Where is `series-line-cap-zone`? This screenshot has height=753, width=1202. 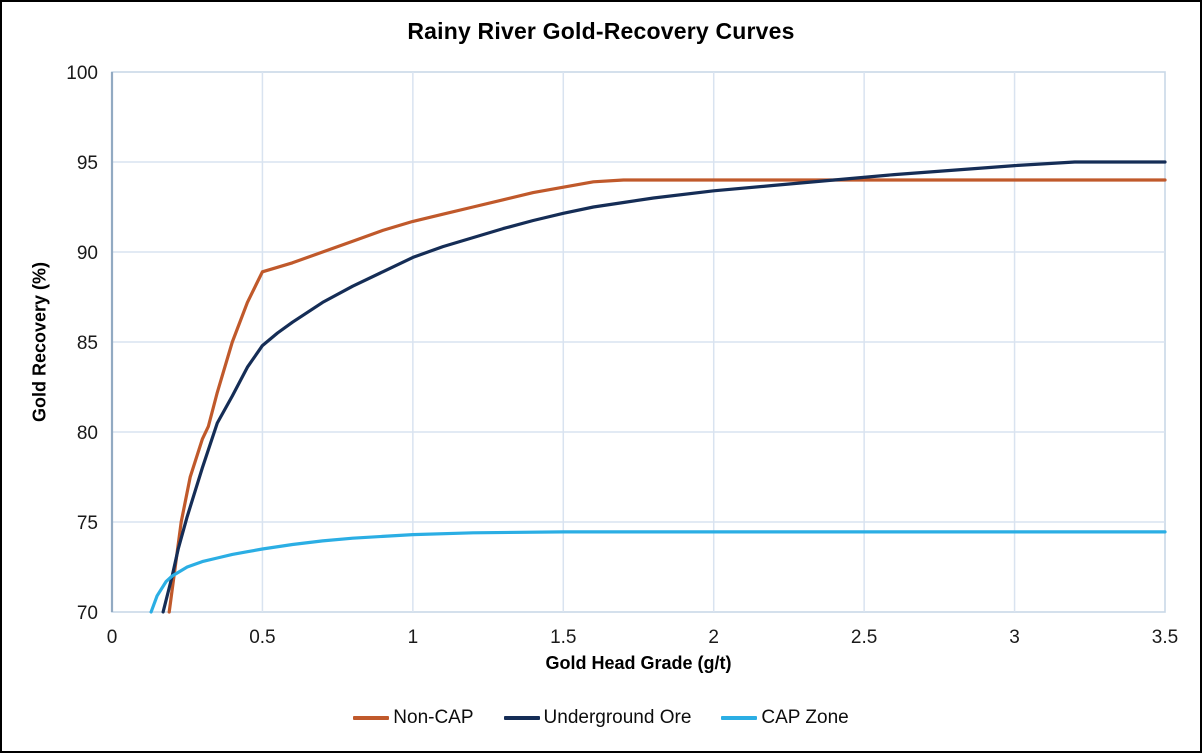 series-line-cap-zone is located at coordinates (658, 572).